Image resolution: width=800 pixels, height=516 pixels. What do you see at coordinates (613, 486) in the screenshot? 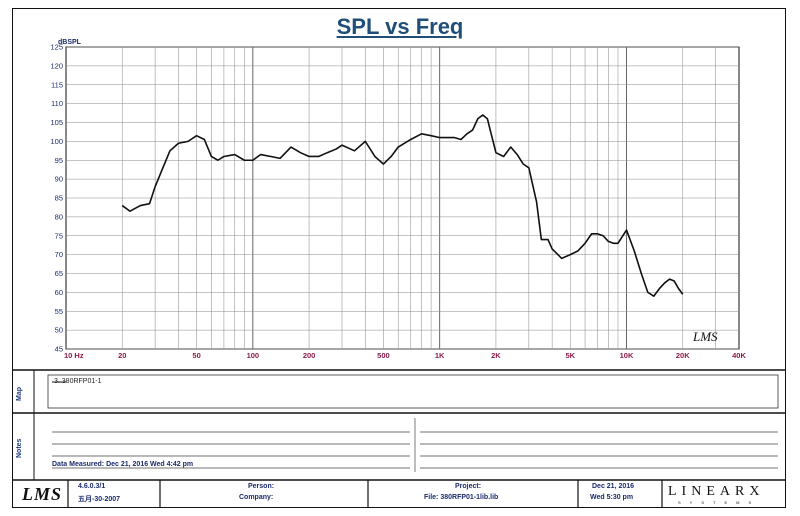
I see `footer-date: Dec 21, 2016` at bounding box center [613, 486].